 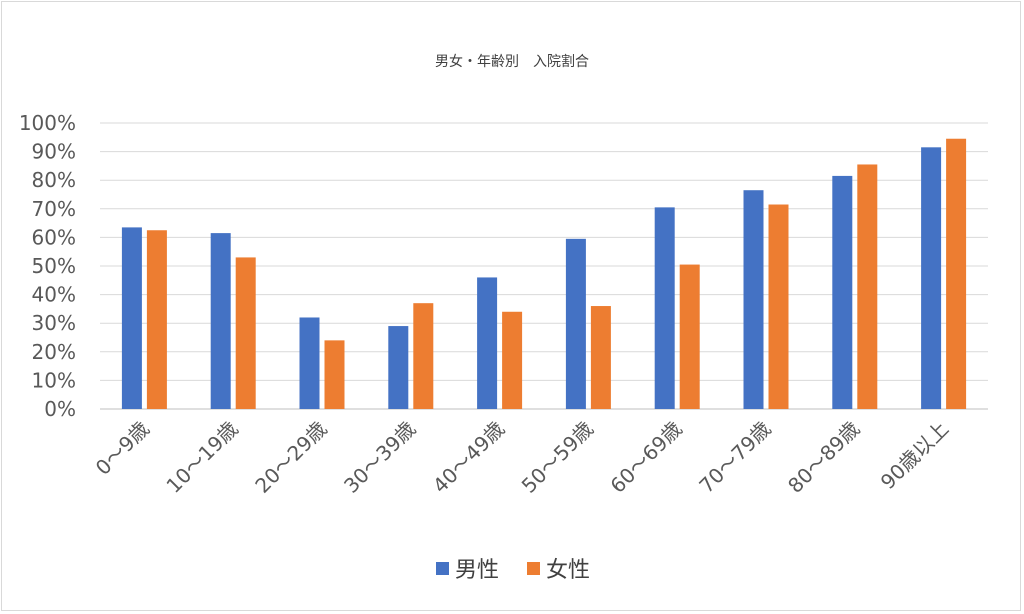 What do you see at coordinates (54, 380) in the screenshot?
I see `y-tick-label: 10%` at bounding box center [54, 380].